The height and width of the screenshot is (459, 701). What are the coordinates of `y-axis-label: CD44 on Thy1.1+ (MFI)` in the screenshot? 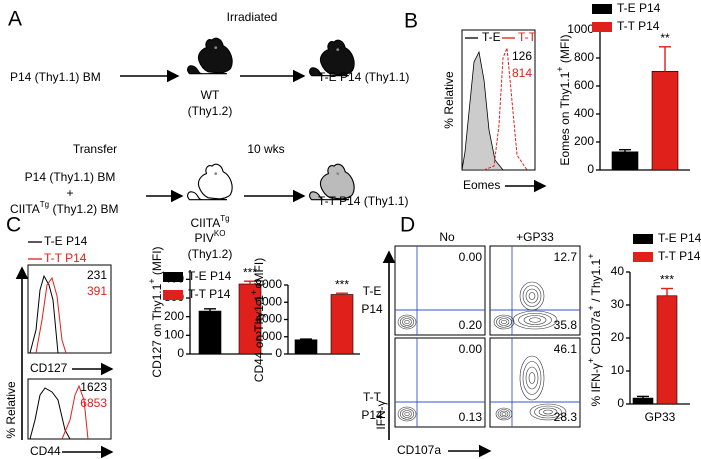 It's located at (257, 320).